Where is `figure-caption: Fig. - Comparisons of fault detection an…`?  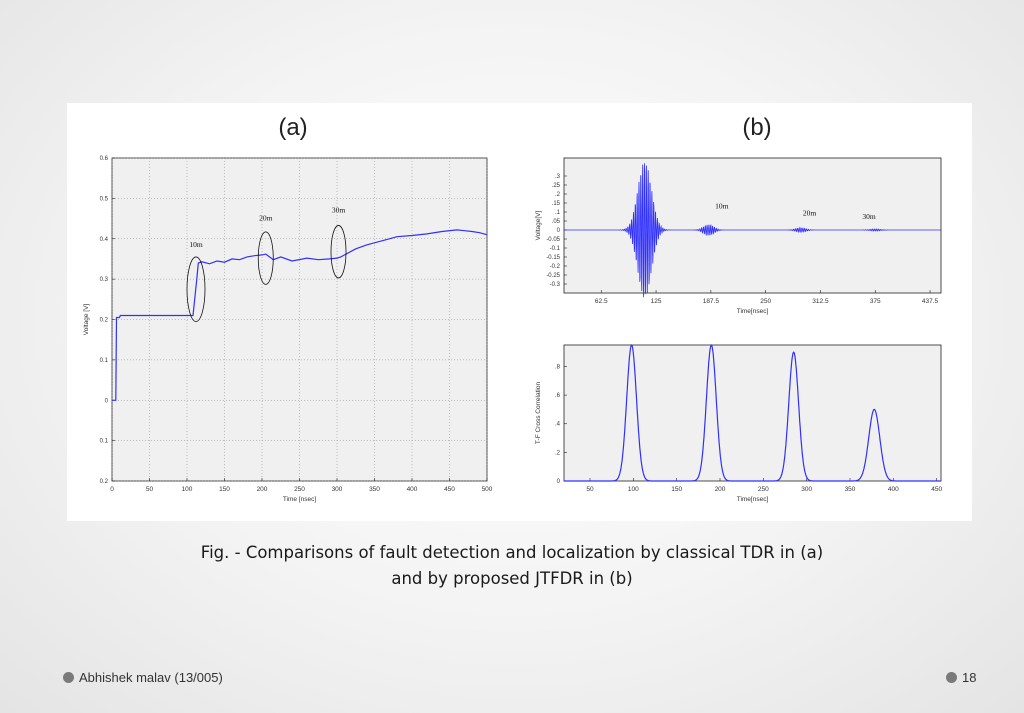
figure-caption: Fig. - Comparisons of fault detection an… is located at coordinates (512, 566).